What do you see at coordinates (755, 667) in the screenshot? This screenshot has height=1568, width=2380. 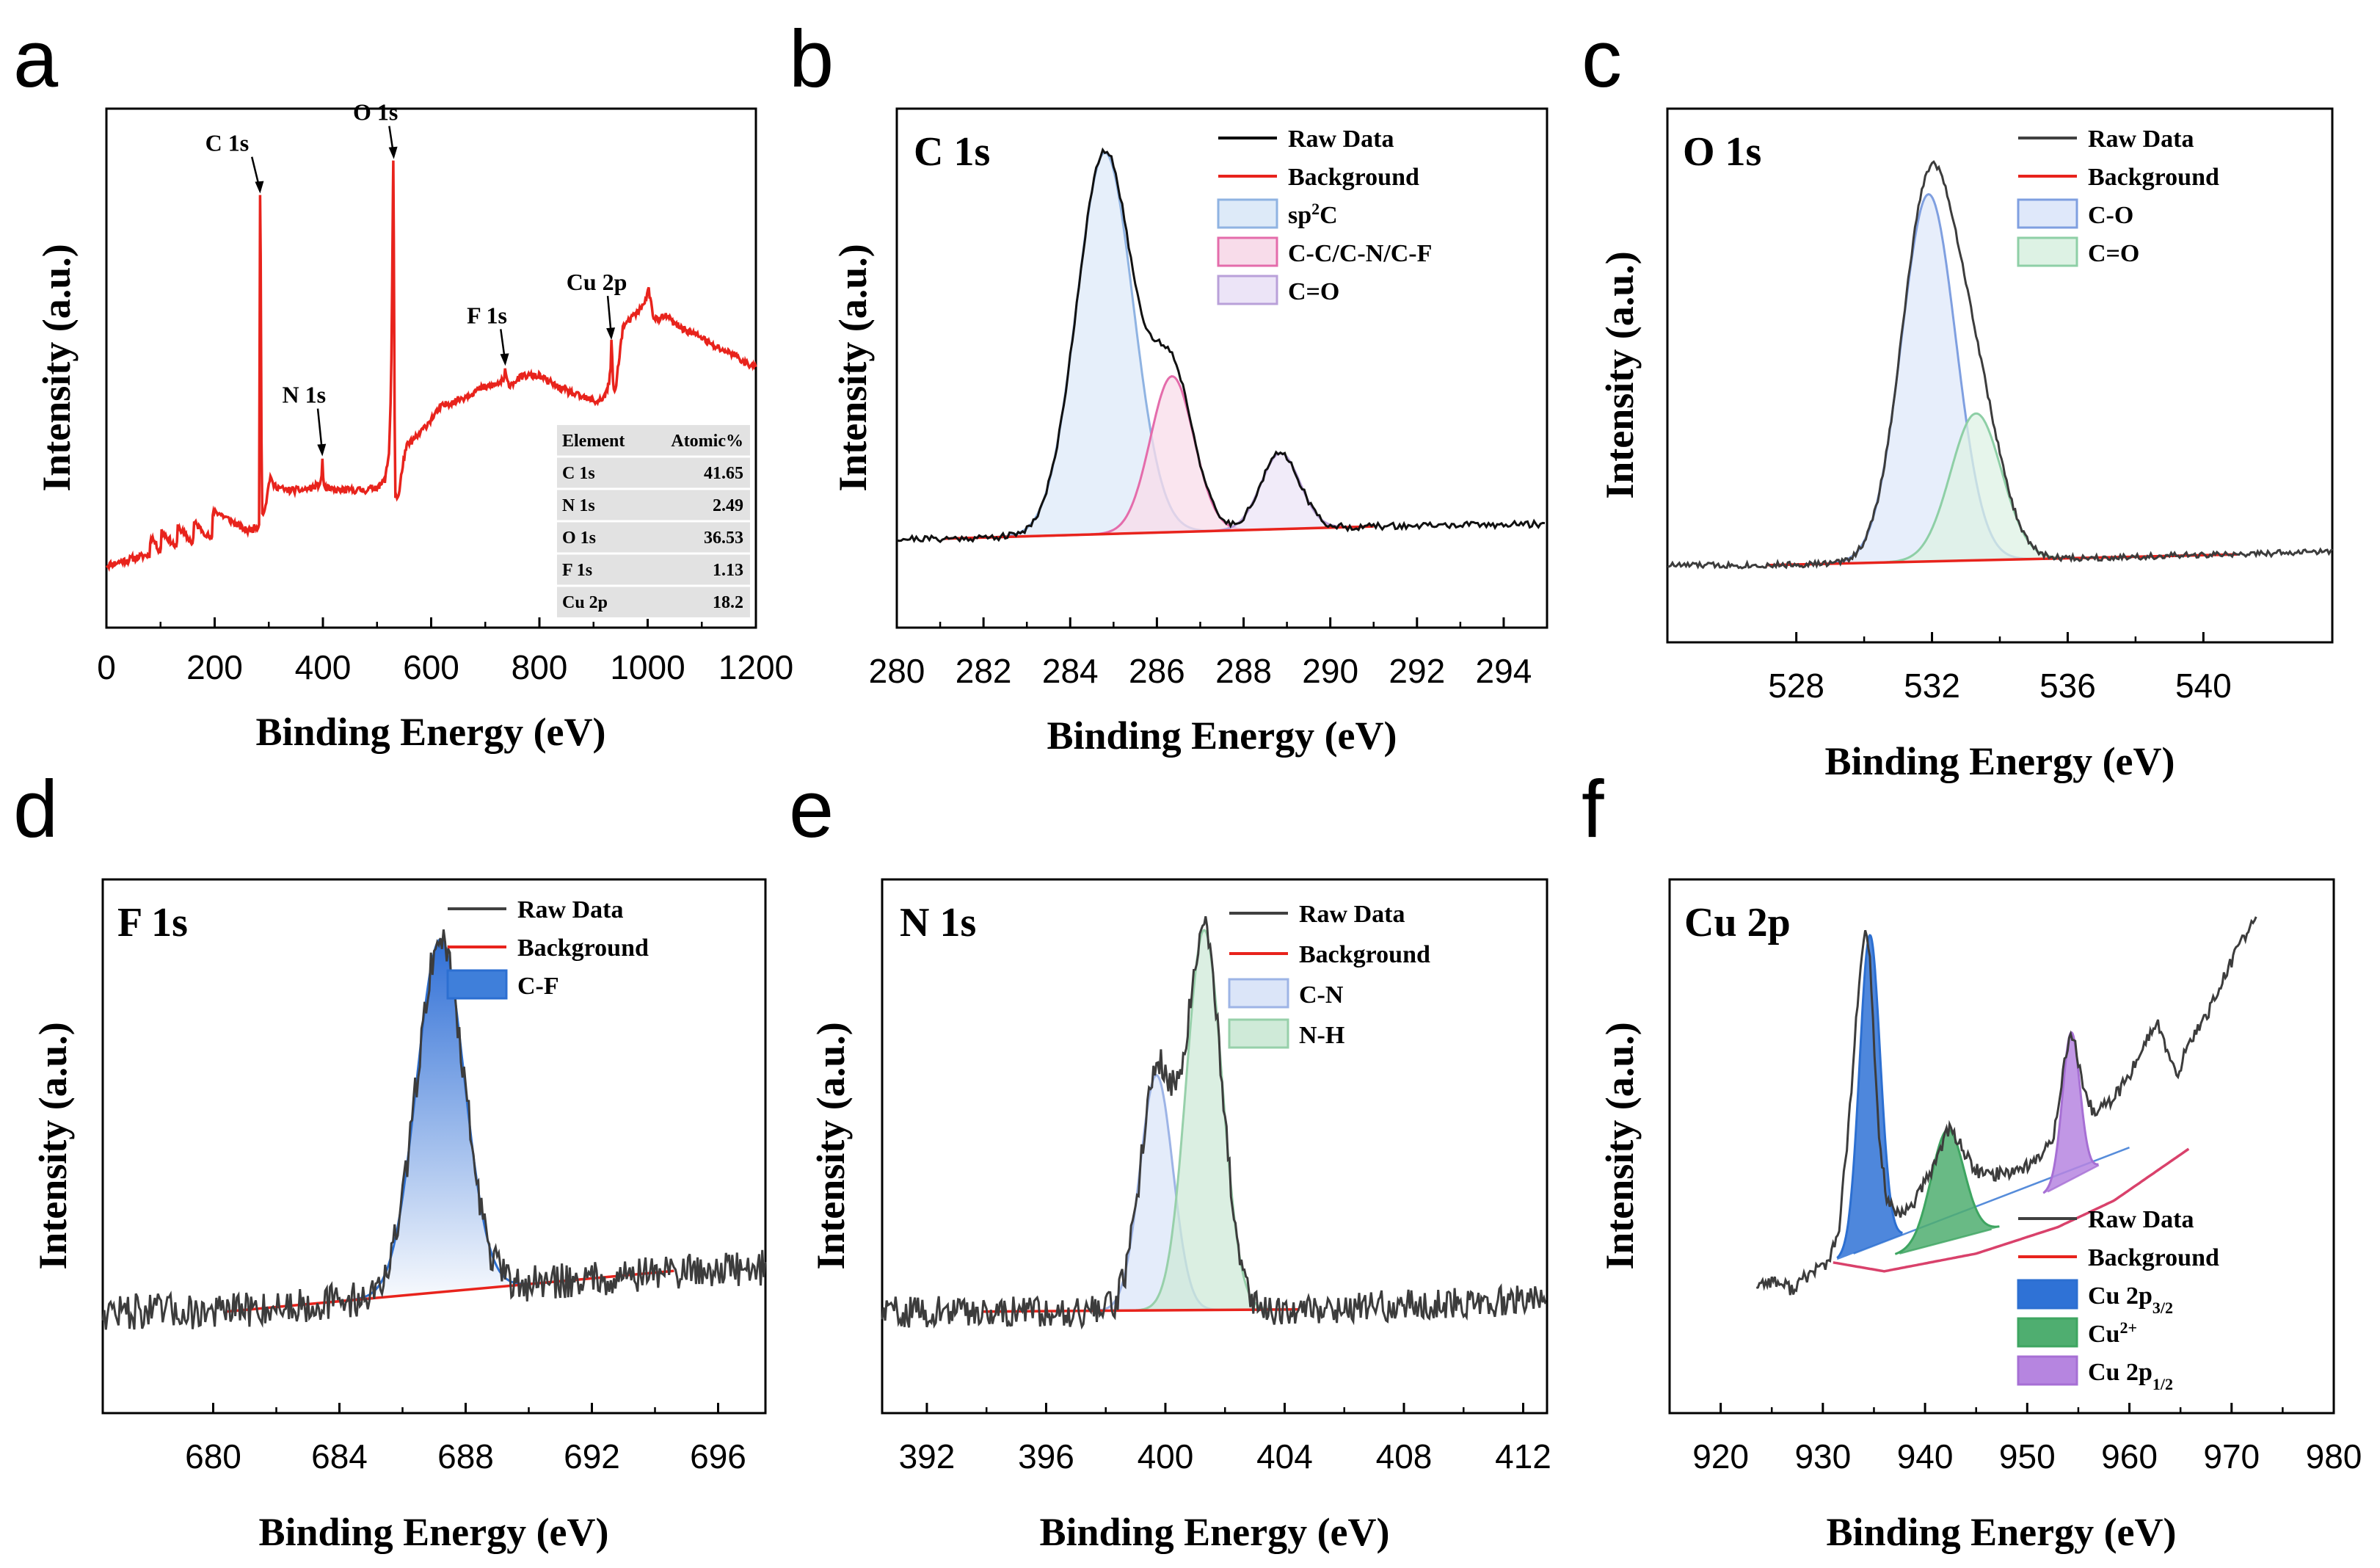 I see `x-tick-label: 1200` at bounding box center [755, 667].